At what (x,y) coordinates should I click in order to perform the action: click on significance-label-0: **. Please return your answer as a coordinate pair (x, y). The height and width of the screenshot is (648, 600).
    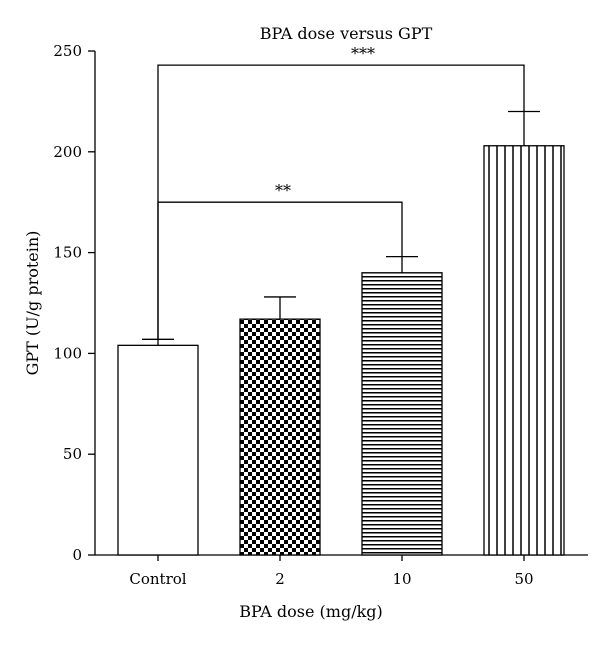
    Looking at the image, I should click on (283, 190).